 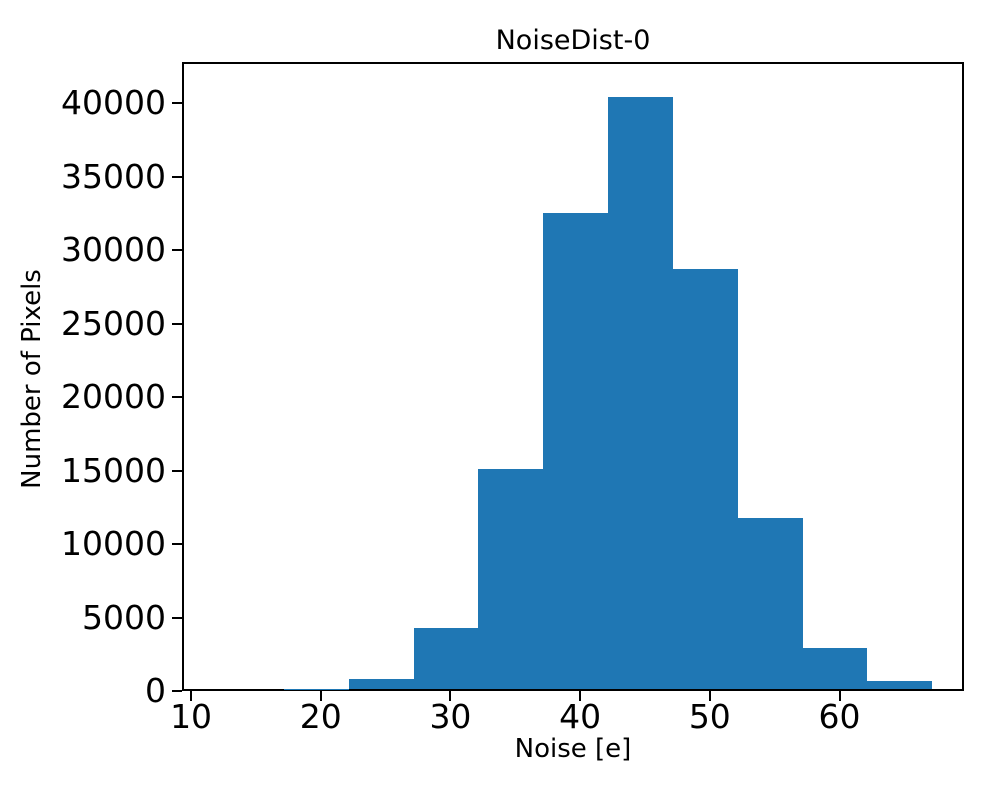 I want to click on x-tick-label: 20, so click(x=320, y=716).